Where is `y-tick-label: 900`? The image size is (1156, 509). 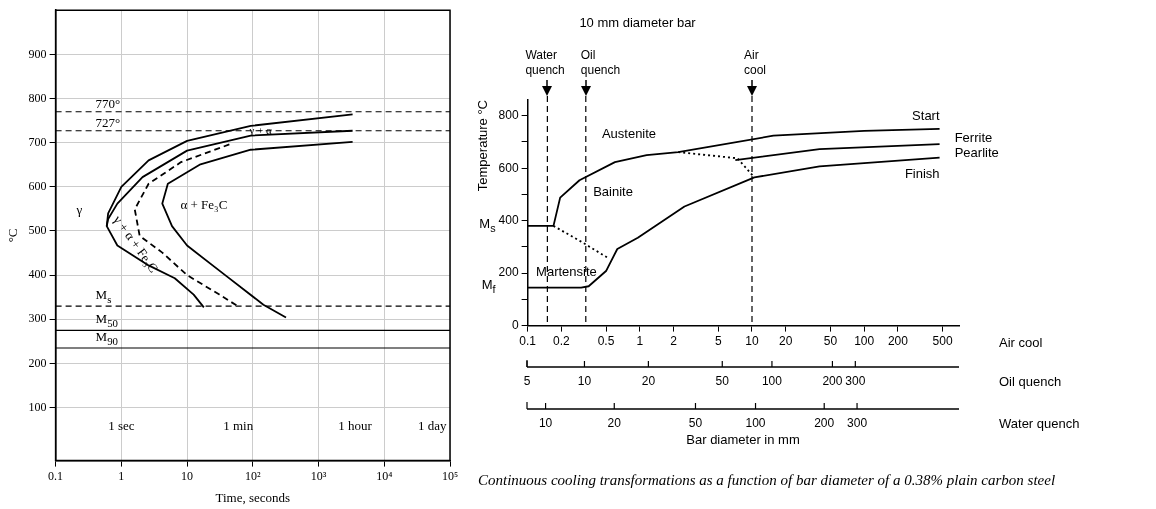 y-tick-label: 900 is located at coordinates (37, 53).